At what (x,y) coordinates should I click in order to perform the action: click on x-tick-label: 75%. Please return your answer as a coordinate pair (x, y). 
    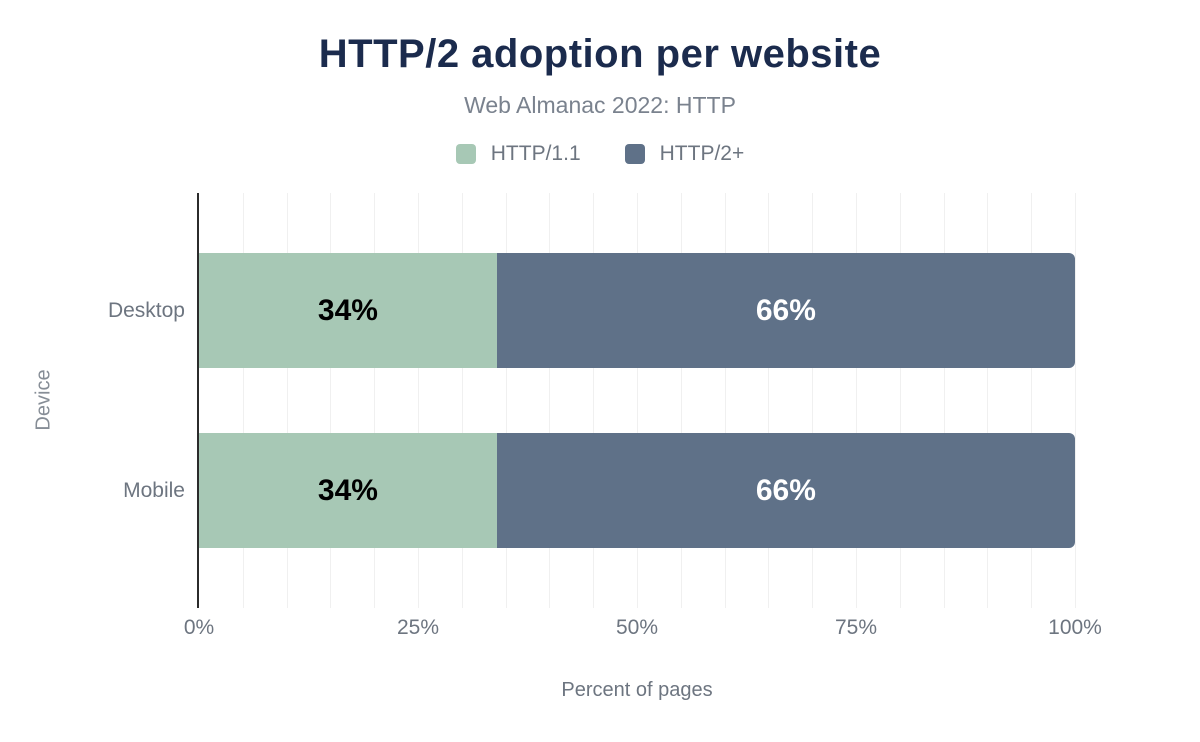
    Looking at the image, I should click on (856, 627).